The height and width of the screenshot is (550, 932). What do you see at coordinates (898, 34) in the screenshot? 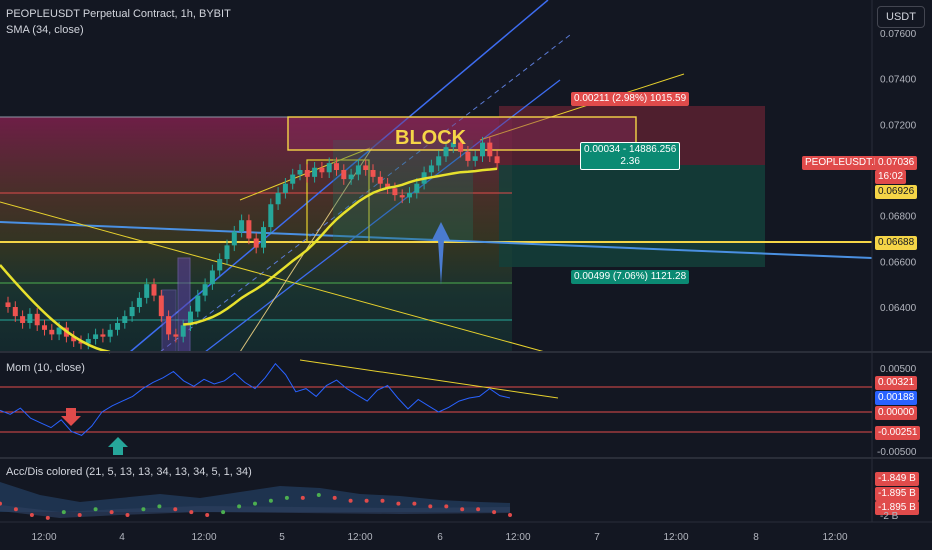
I see `price-tick-label: 0.07600` at bounding box center [898, 34].